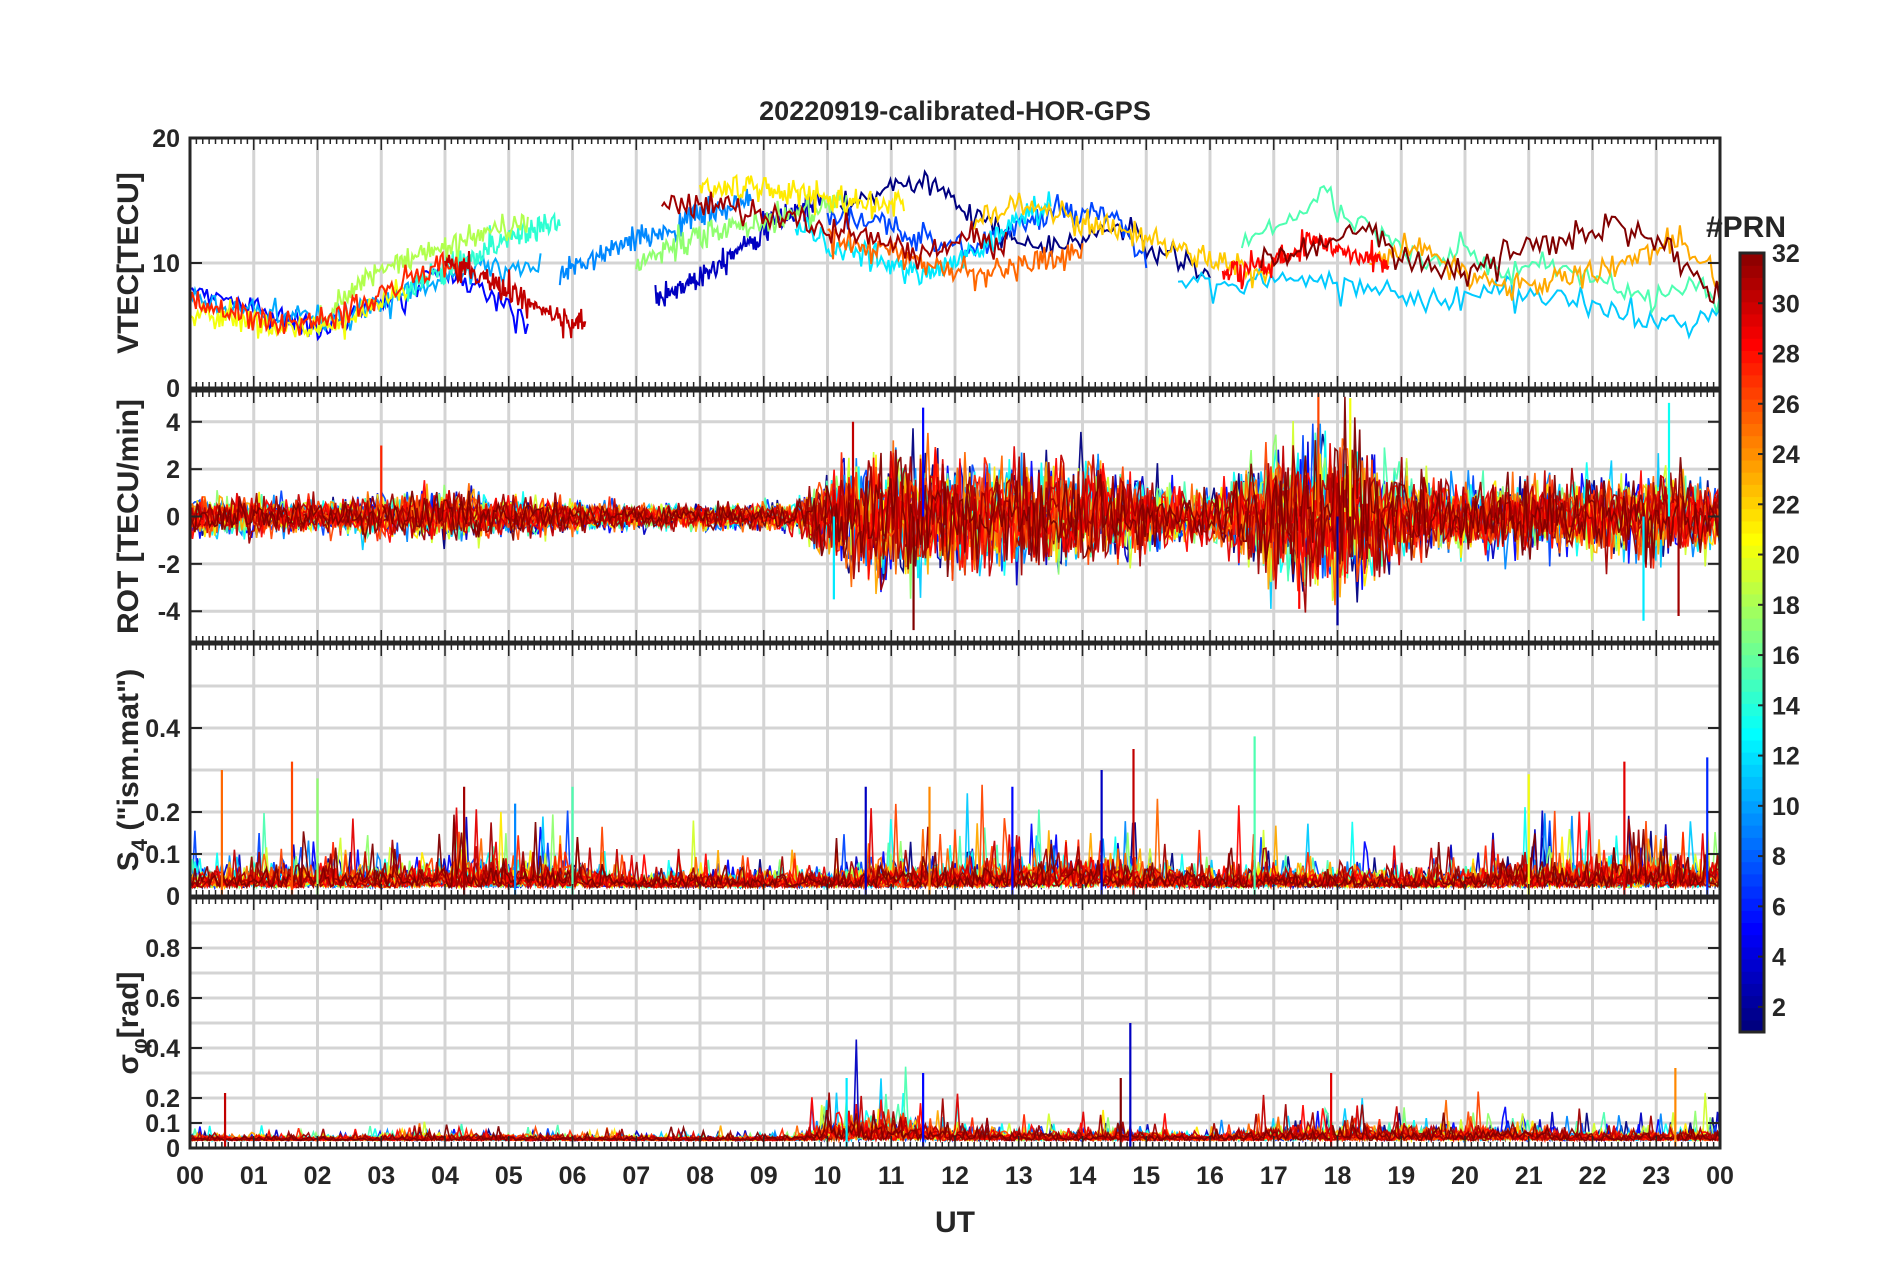 The height and width of the screenshot is (1272, 1902). What do you see at coordinates (1786, 757) in the screenshot?
I see `colorbar-tick-label: 12` at bounding box center [1786, 757].